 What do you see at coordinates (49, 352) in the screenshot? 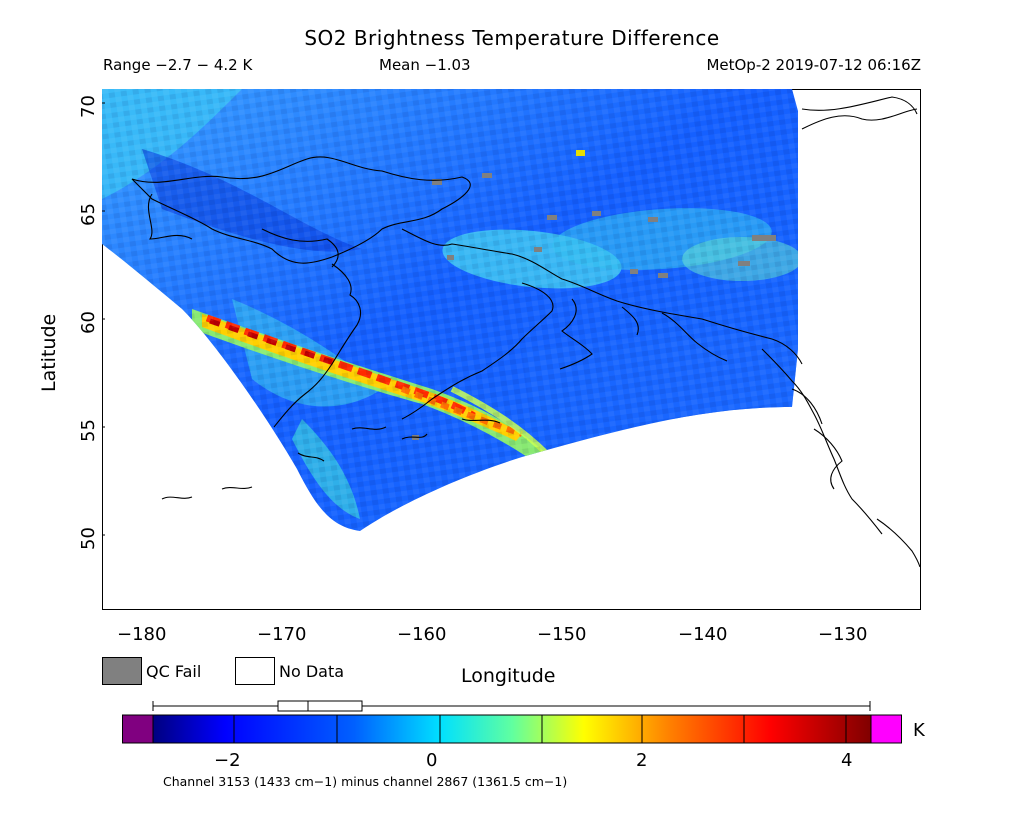
I see `y-axis-label: Latitude` at bounding box center [49, 352].